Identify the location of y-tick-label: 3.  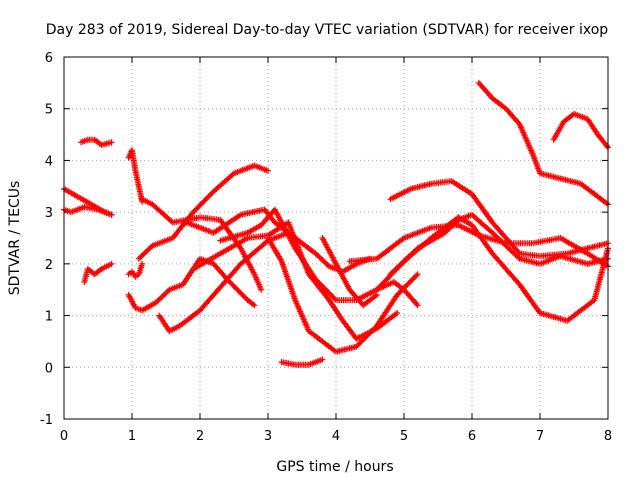
(49, 213).